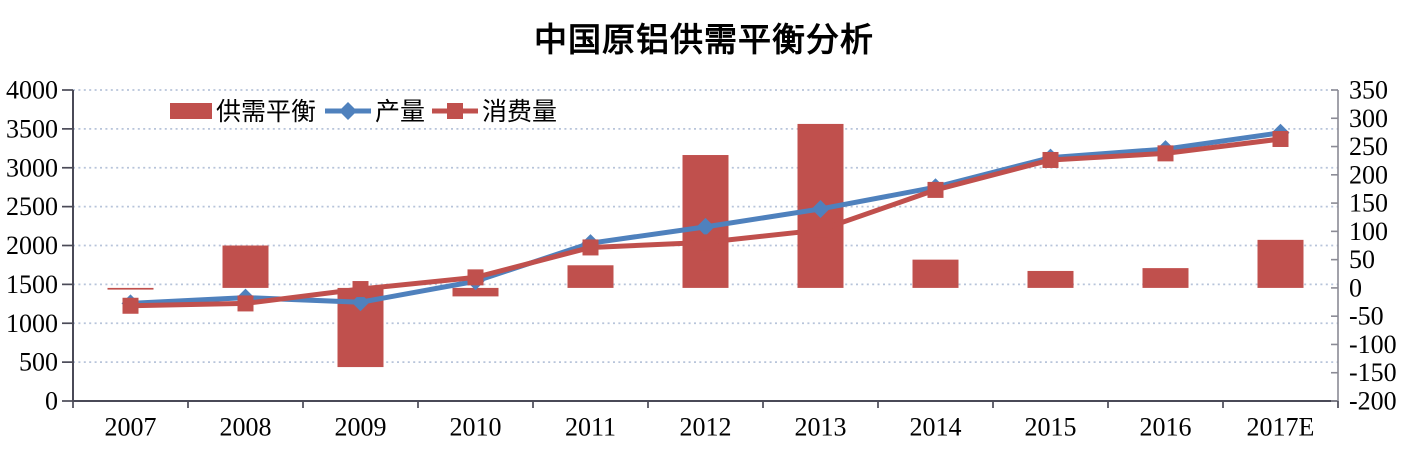 The width and height of the screenshot is (1408, 452). I want to click on right-tick-label: 150, so click(1368, 203).